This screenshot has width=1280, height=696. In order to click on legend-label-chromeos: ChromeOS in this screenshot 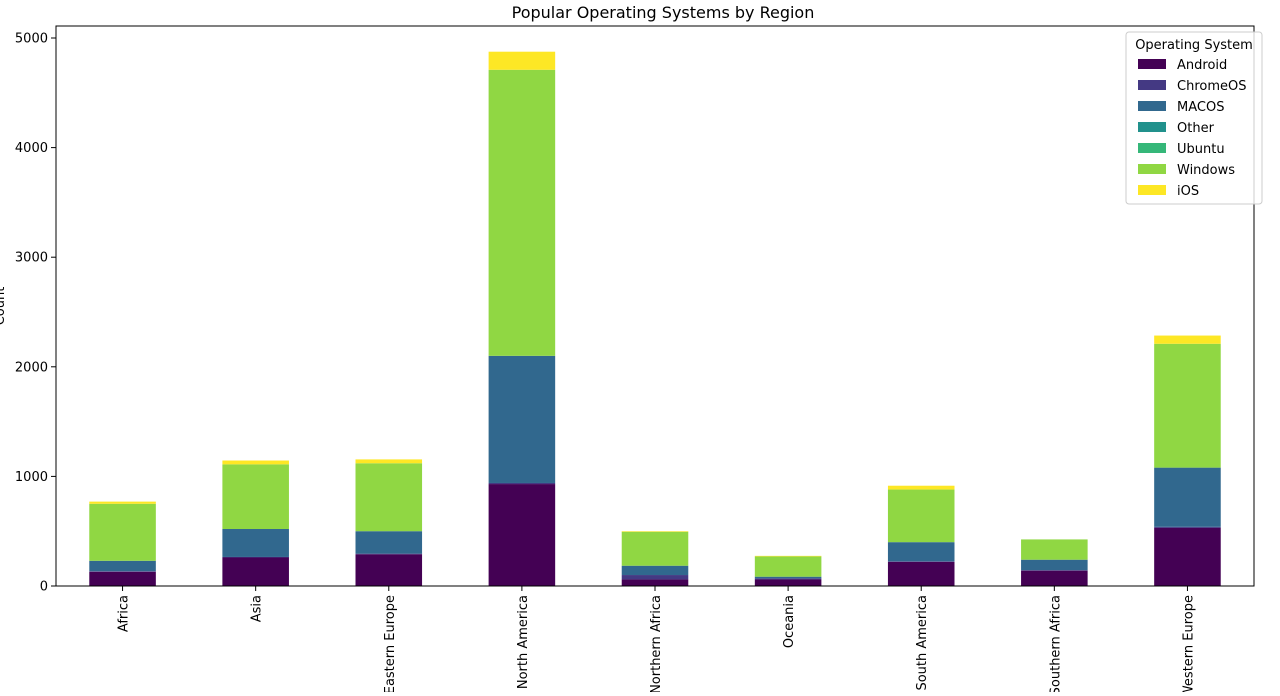, I will do `click(1211, 86)`.